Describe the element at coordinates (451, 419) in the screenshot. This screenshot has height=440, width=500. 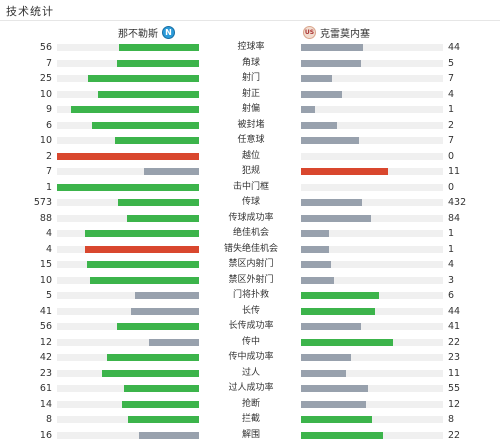
I see `away-stat-value: 8` at that location.